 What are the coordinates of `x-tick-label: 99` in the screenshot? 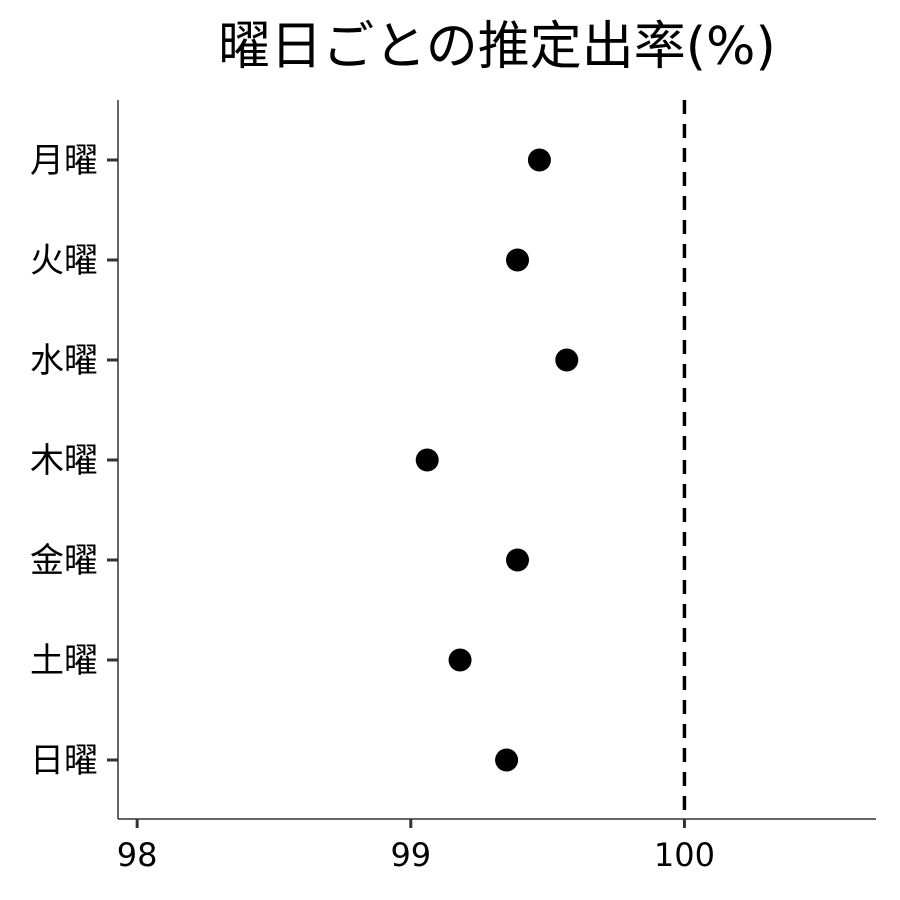 It's located at (410, 855).